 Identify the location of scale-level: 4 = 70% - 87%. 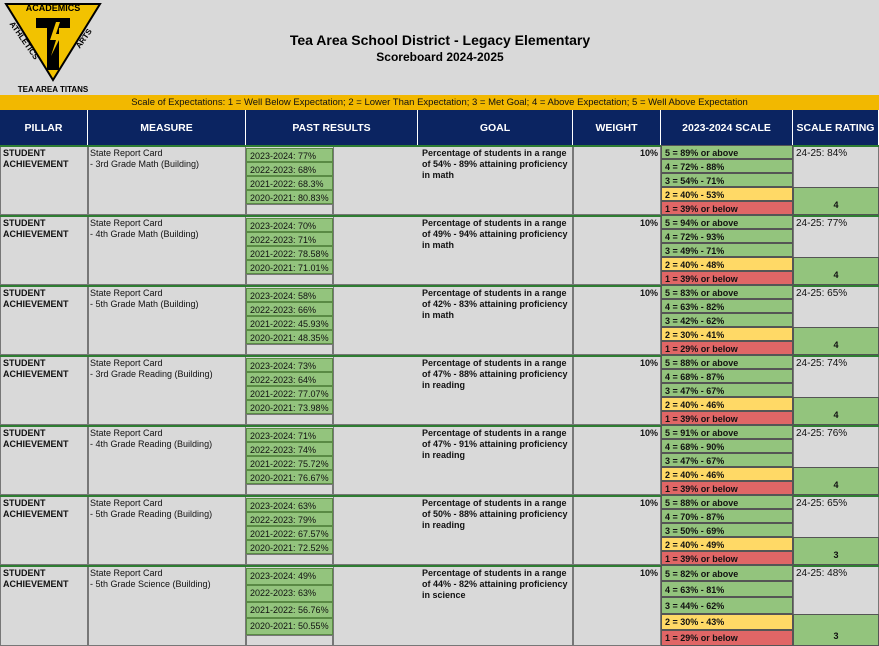
(727, 516).